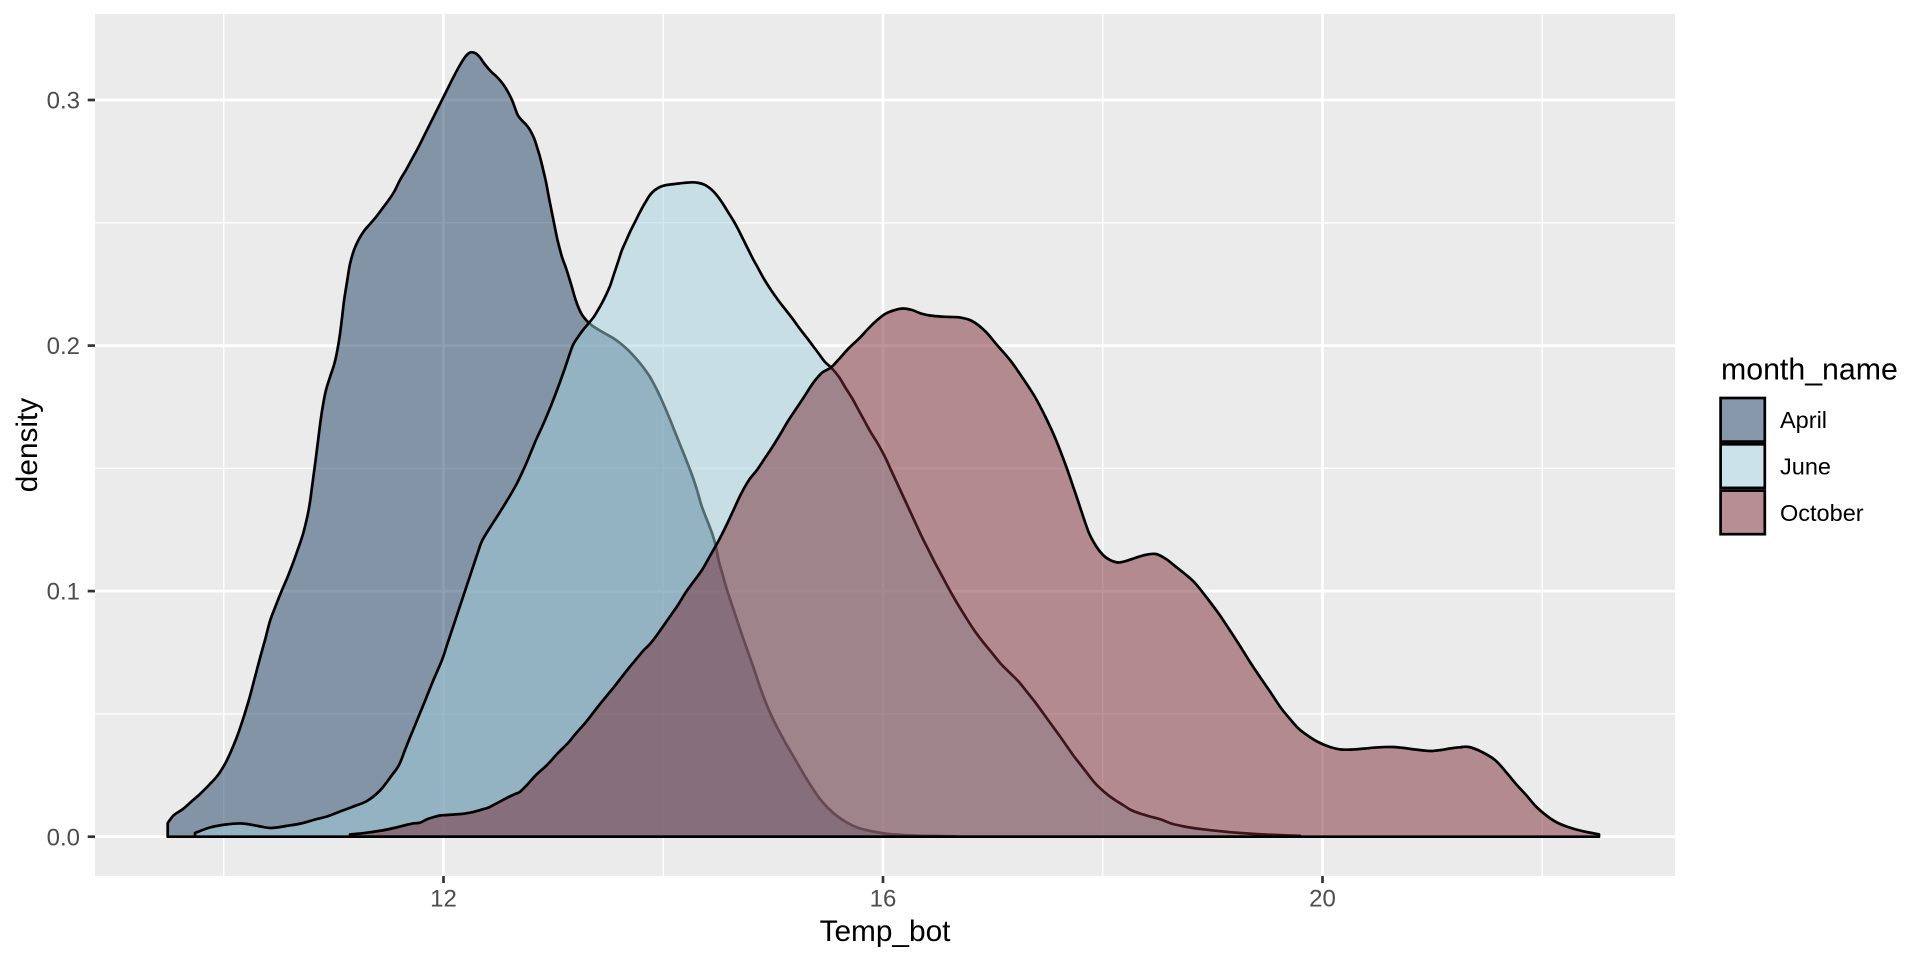  What do you see at coordinates (63, 101) in the screenshot?
I see `svg-text: 0.3` at bounding box center [63, 101].